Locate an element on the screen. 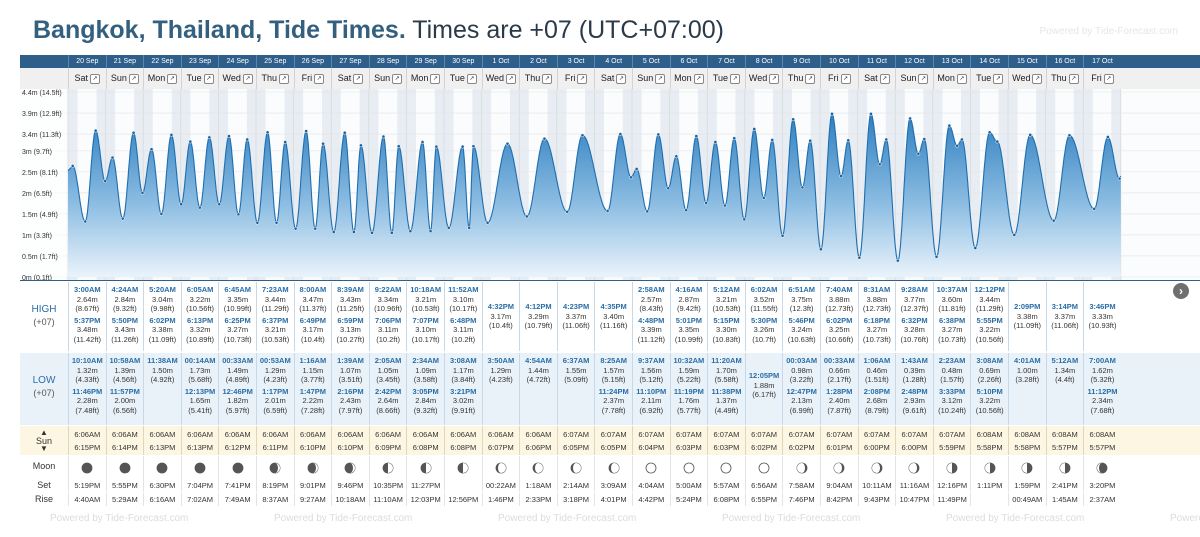 The height and width of the screenshot is (537, 1200). low-tide-time: 1:16AM is located at coordinates (313, 360).